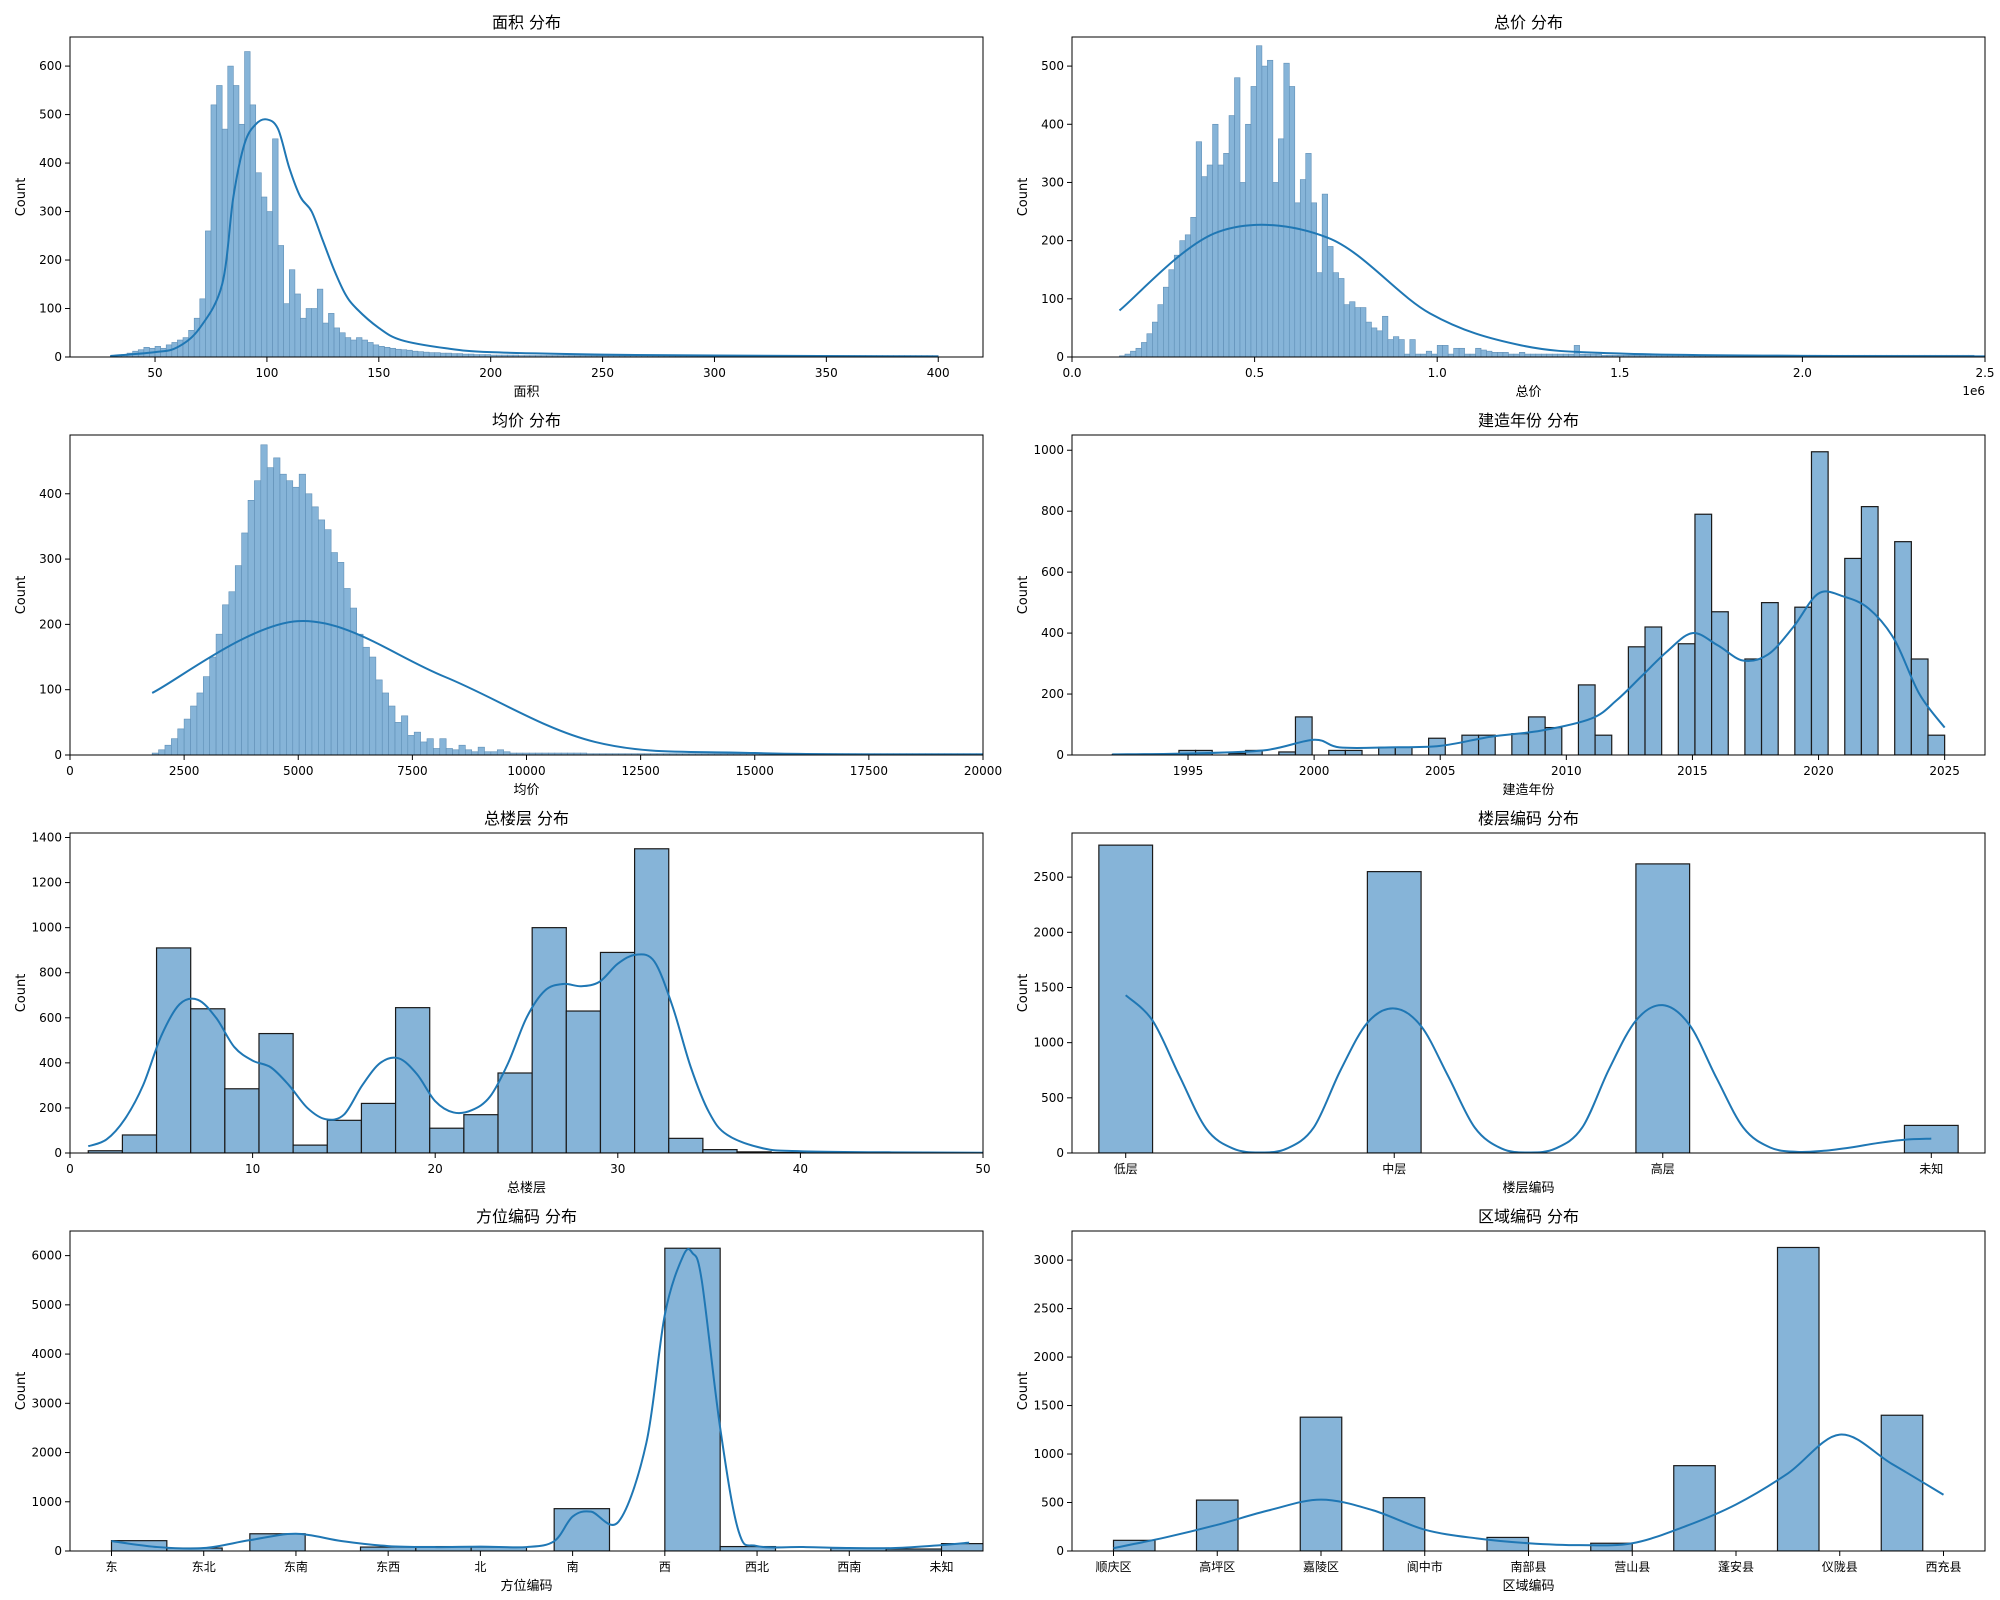 This screenshot has height=1600, width=2000. What do you see at coordinates (1528, 790) in the screenshot?
I see `x-axis-label: 建造年份` at bounding box center [1528, 790].